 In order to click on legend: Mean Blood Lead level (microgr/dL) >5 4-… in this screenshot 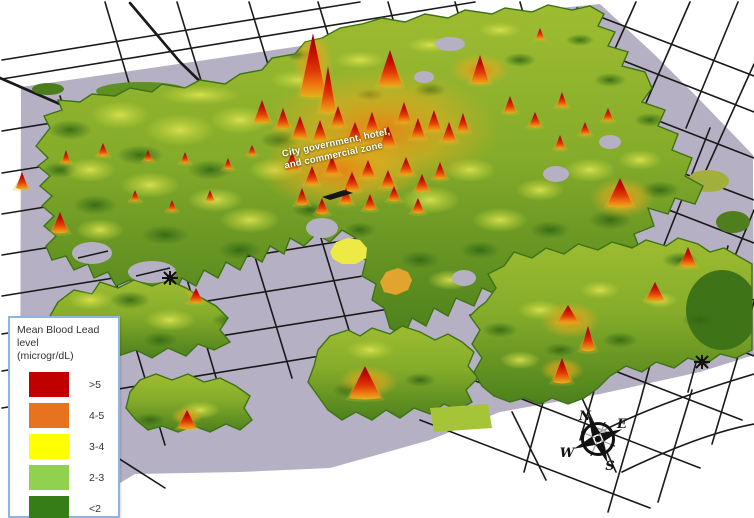, I will do `click(64, 417)`.